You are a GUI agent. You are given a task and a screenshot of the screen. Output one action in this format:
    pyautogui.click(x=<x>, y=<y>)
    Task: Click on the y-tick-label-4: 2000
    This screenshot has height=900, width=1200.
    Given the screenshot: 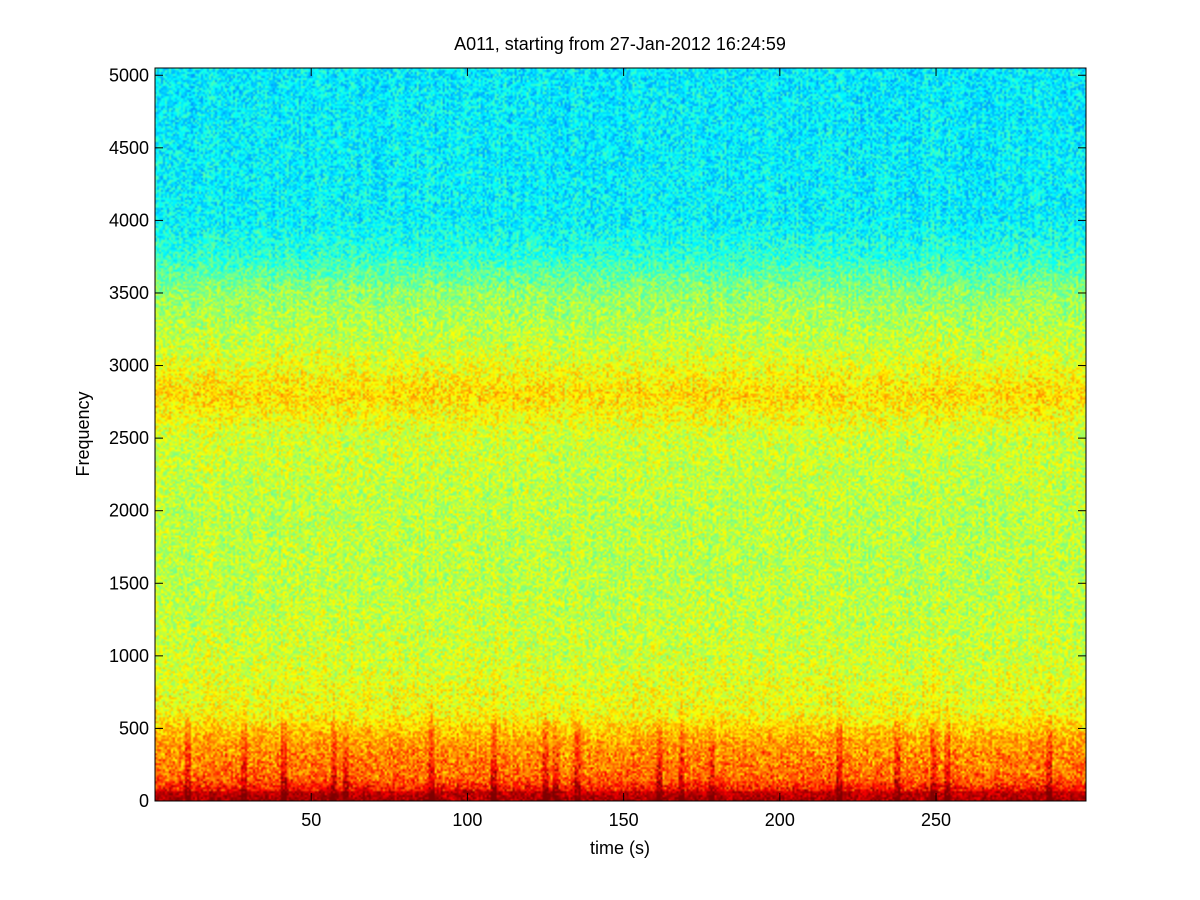 What is the action you would take?
    pyautogui.click(x=129, y=511)
    